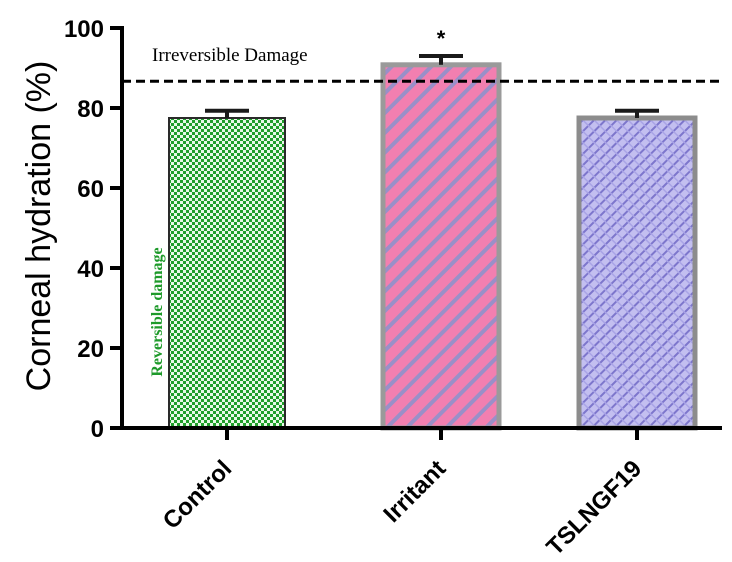  What do you see at coordinates (90, 189) in the screenshot?
I see `y-tick-label-60: 60` at bounding box center [90, 189].